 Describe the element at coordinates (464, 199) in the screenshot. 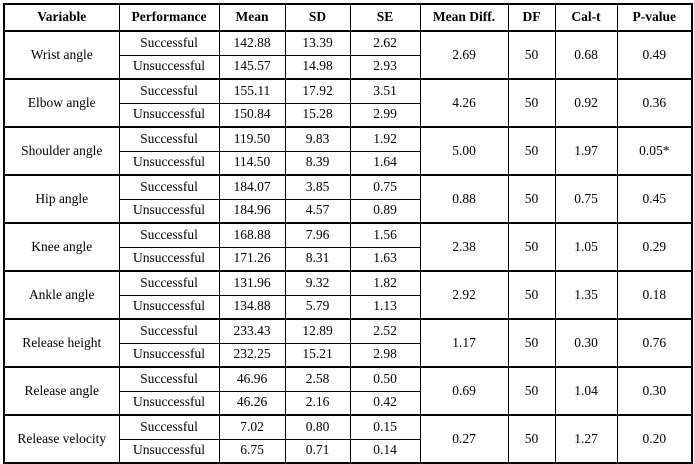

I see `mean-diff-cell: 0.88` at that location.